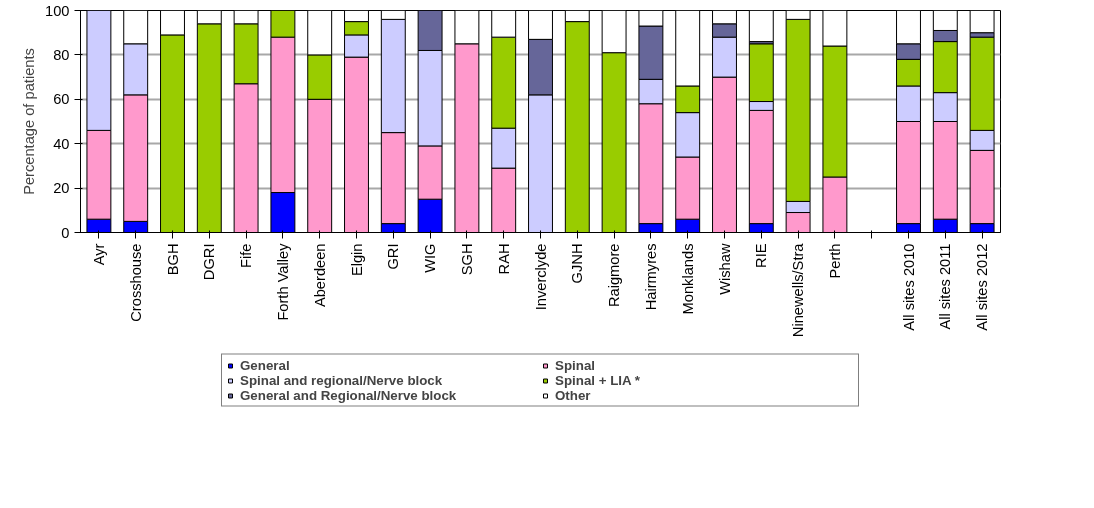 The height and width of the screenshot is (508, 1094). I want to click on legend-label: General and Regional/Nerve block, so click(349, 395).